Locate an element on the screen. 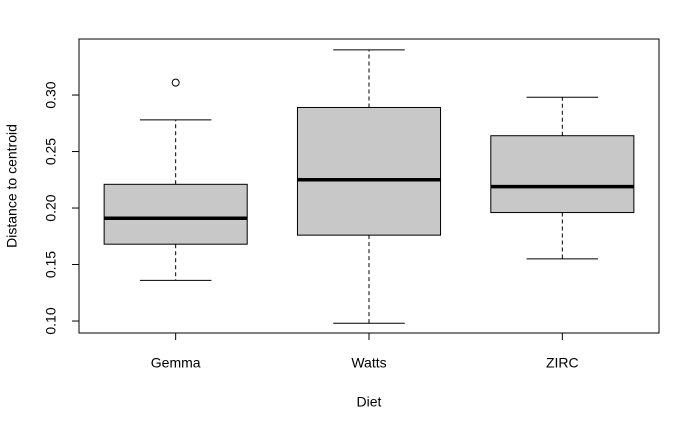  y-axis-label: Distance to centroid is located at coordinates (12, 186).